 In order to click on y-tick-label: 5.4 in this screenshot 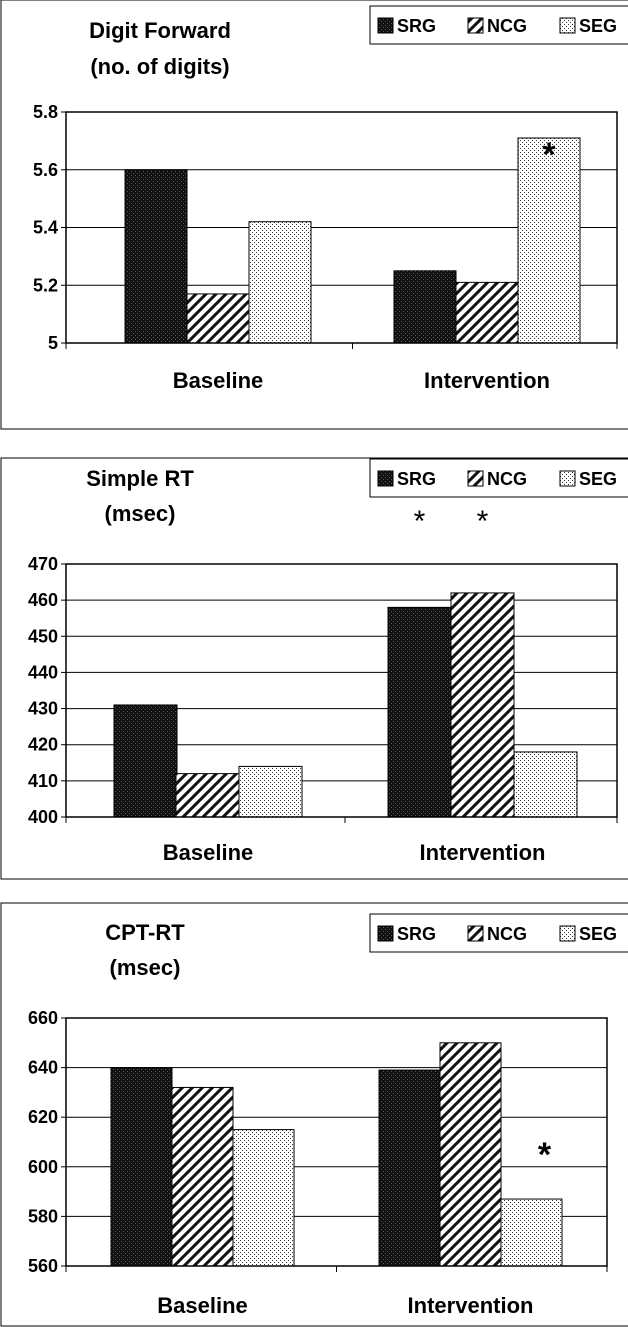, I will do `click(45, 228)`.